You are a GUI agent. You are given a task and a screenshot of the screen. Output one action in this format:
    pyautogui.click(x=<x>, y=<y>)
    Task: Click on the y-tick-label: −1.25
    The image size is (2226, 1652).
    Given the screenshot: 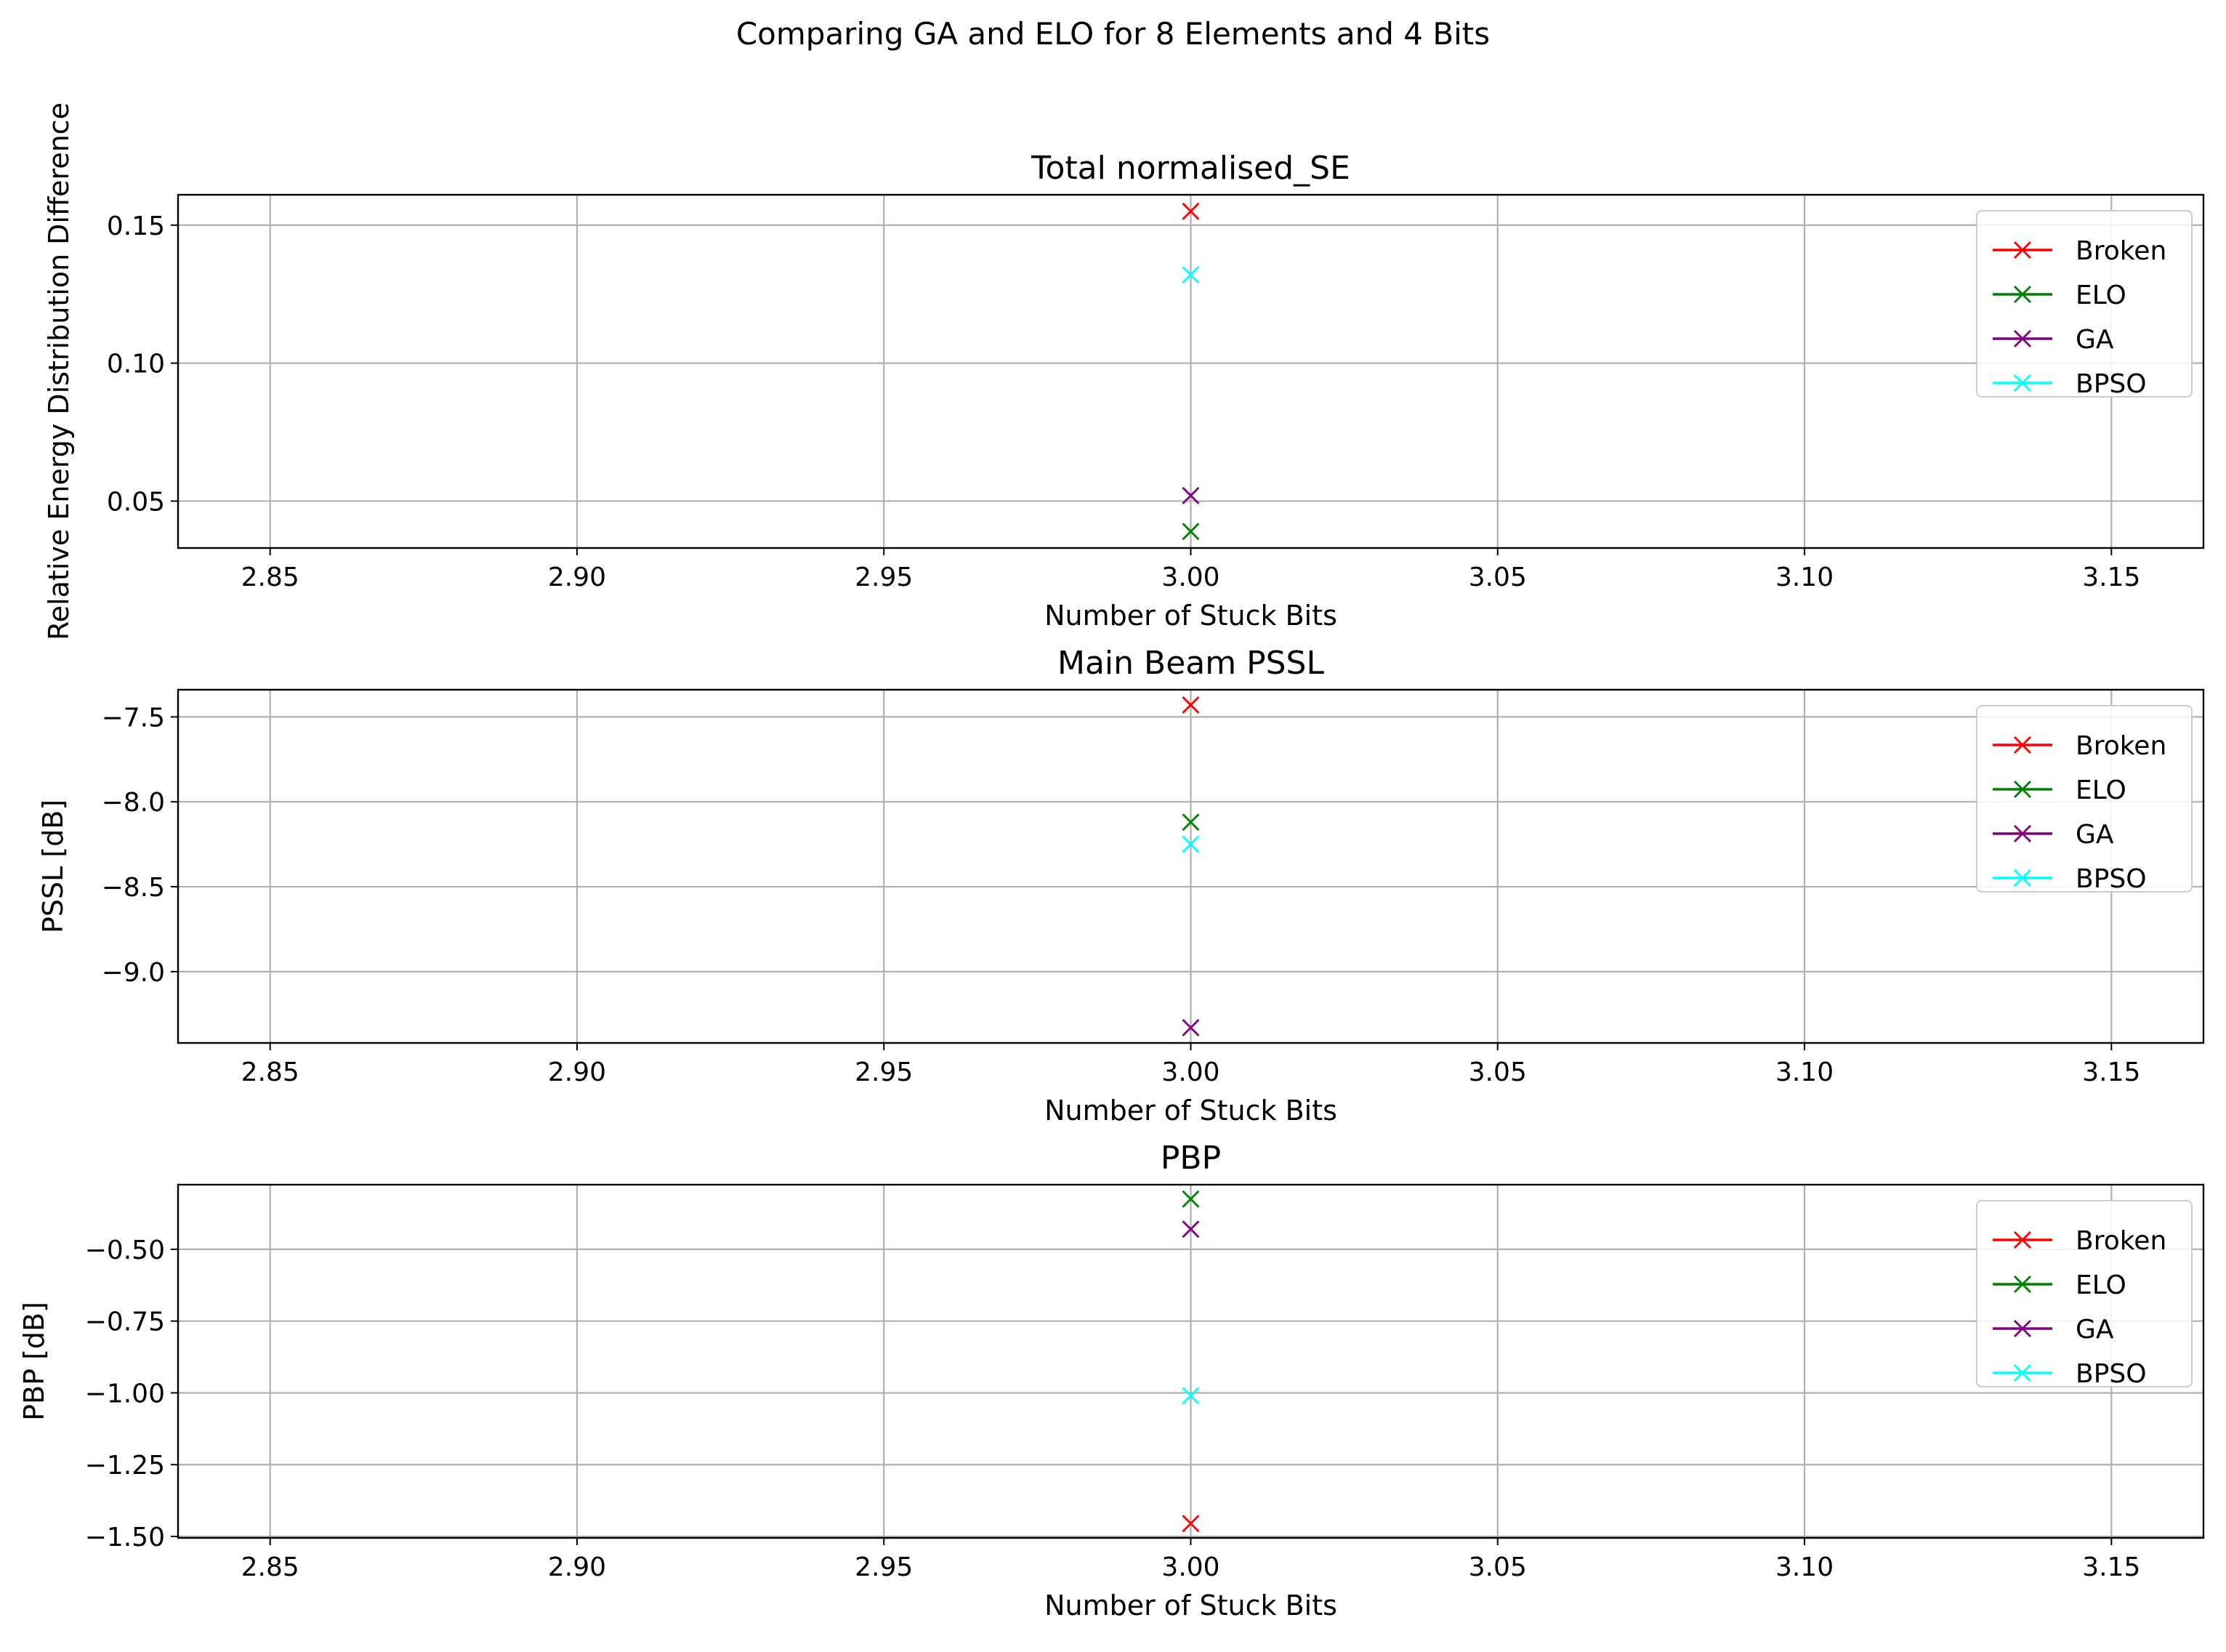 What is the action you would take?
    pyautogui.click(x=125, y=1465)
    